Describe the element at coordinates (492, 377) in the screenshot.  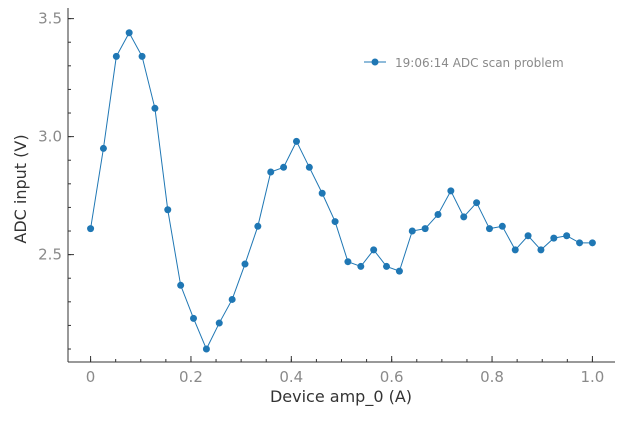
I see `x-tick-label: 0.8` at that location.